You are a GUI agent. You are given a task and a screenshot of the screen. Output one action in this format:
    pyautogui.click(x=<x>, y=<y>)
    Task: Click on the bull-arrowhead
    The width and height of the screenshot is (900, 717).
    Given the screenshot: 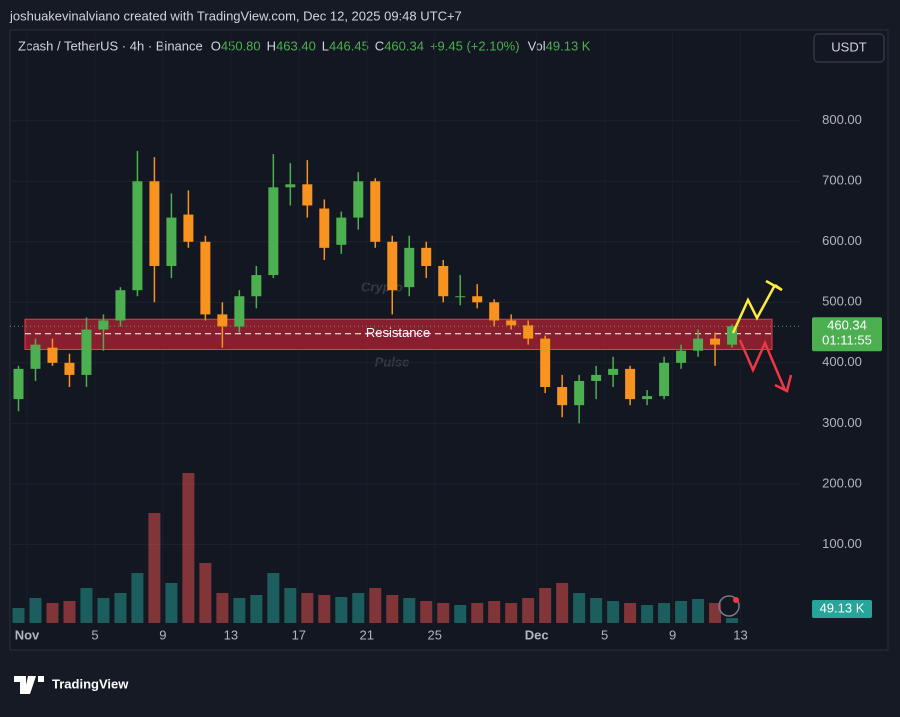 What is the action you would take?
    pyautogui.click(x=774, y=285)
    